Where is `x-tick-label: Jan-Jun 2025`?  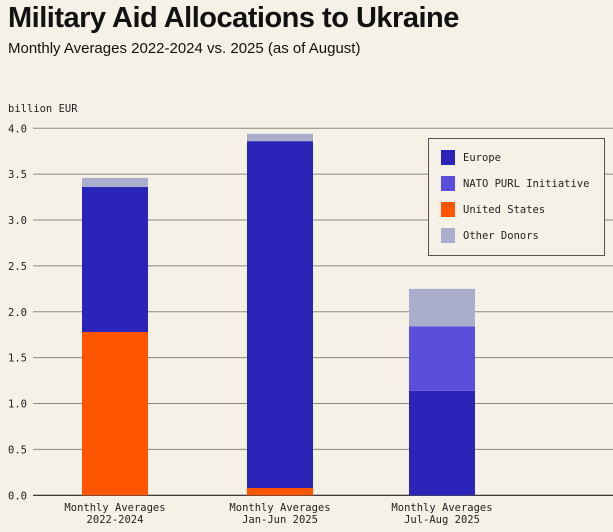 x-tick-label: Jan-Jun 2025 is located at coordinates (280, 520).